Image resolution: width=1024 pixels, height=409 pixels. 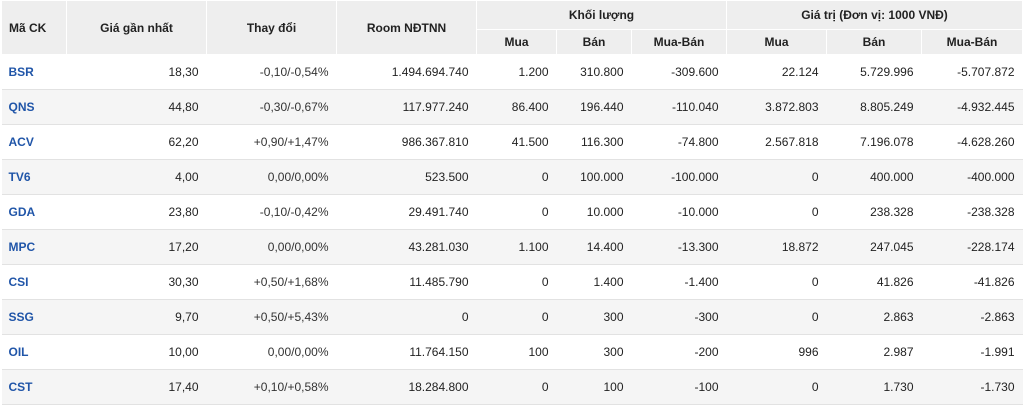 I want to click on value-net: -4.628.260, so click(x=972, y=142).